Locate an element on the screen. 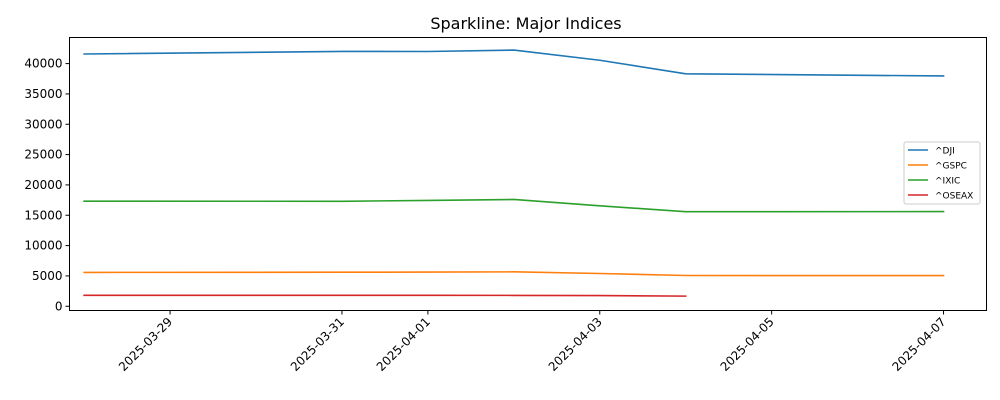  series-line-oseax is located at coordinates (385, 295).